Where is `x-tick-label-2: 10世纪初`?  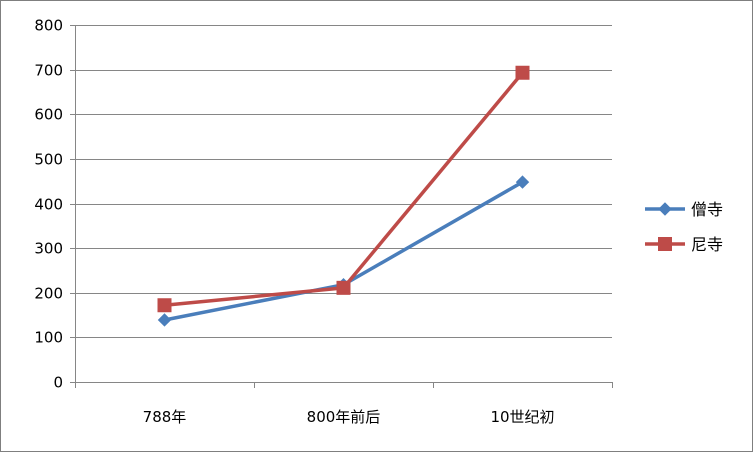
x-tick-label-2: 10世纪初 is located at coordinates (522, 417).